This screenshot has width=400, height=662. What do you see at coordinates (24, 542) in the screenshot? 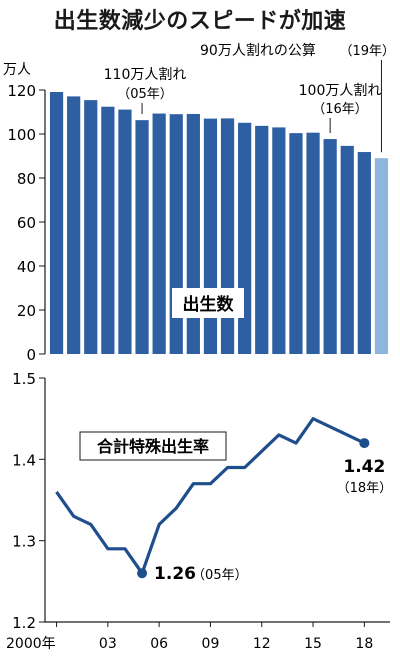
I see `line-y-tick-label: 1.3` at bounding box center [24, 542].